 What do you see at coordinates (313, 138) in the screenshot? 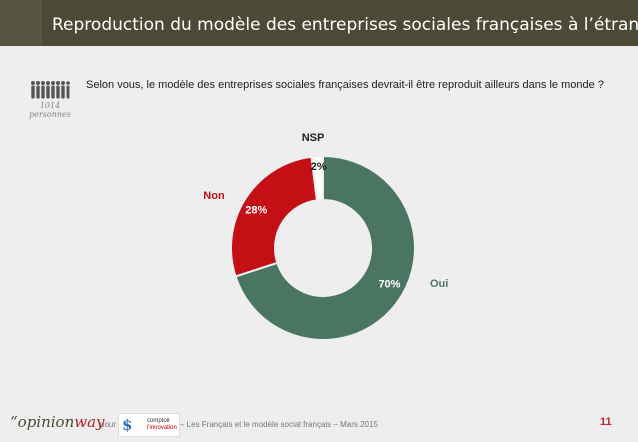
I see `category-label-nsp: NSP` at bounding box center [313, 138].